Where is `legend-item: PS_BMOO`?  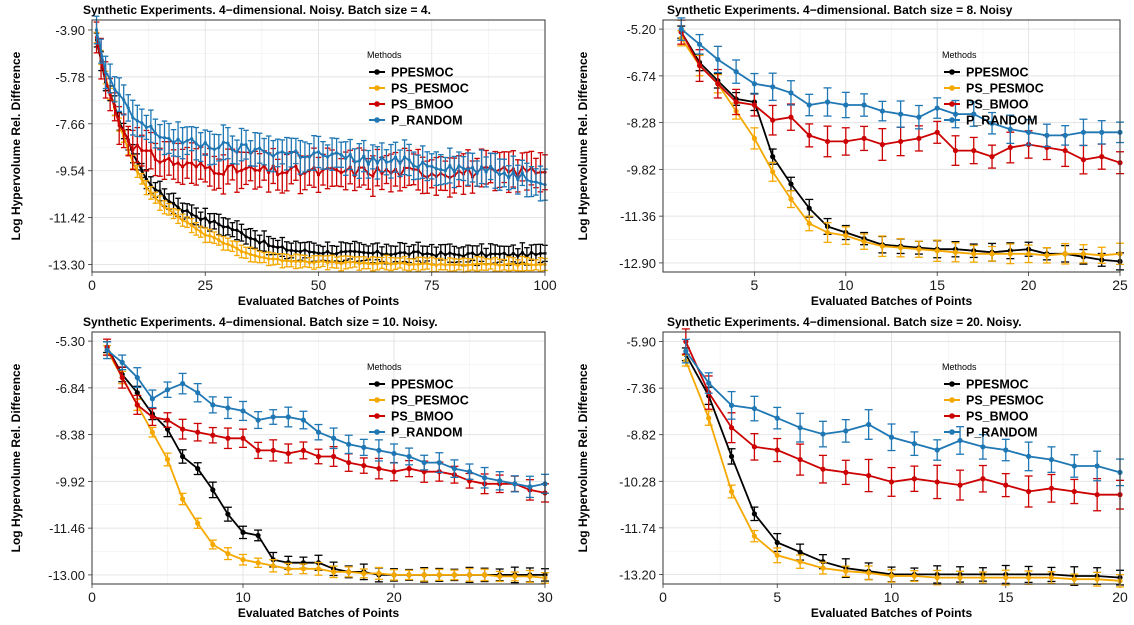
legend-item: PS_BMOO is located at coordinates (986, 417).